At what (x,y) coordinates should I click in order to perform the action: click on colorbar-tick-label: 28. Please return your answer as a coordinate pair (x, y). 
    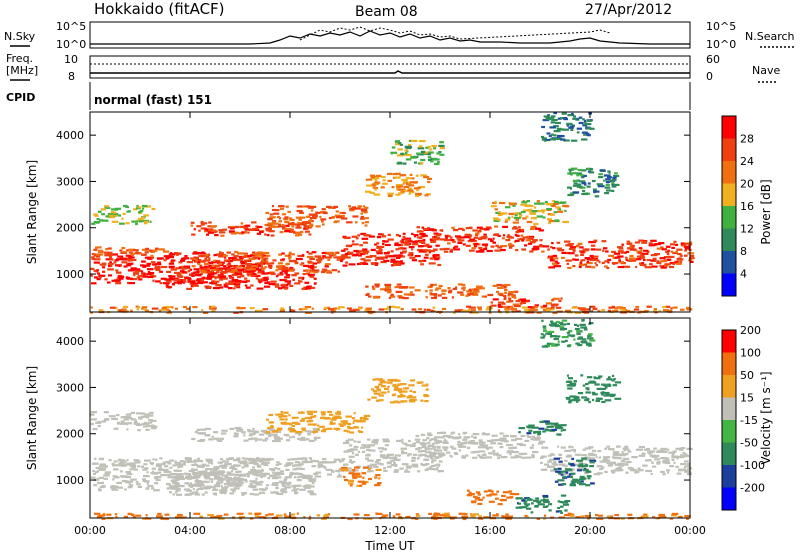
    Looking at the image, I should click on (747, 139).